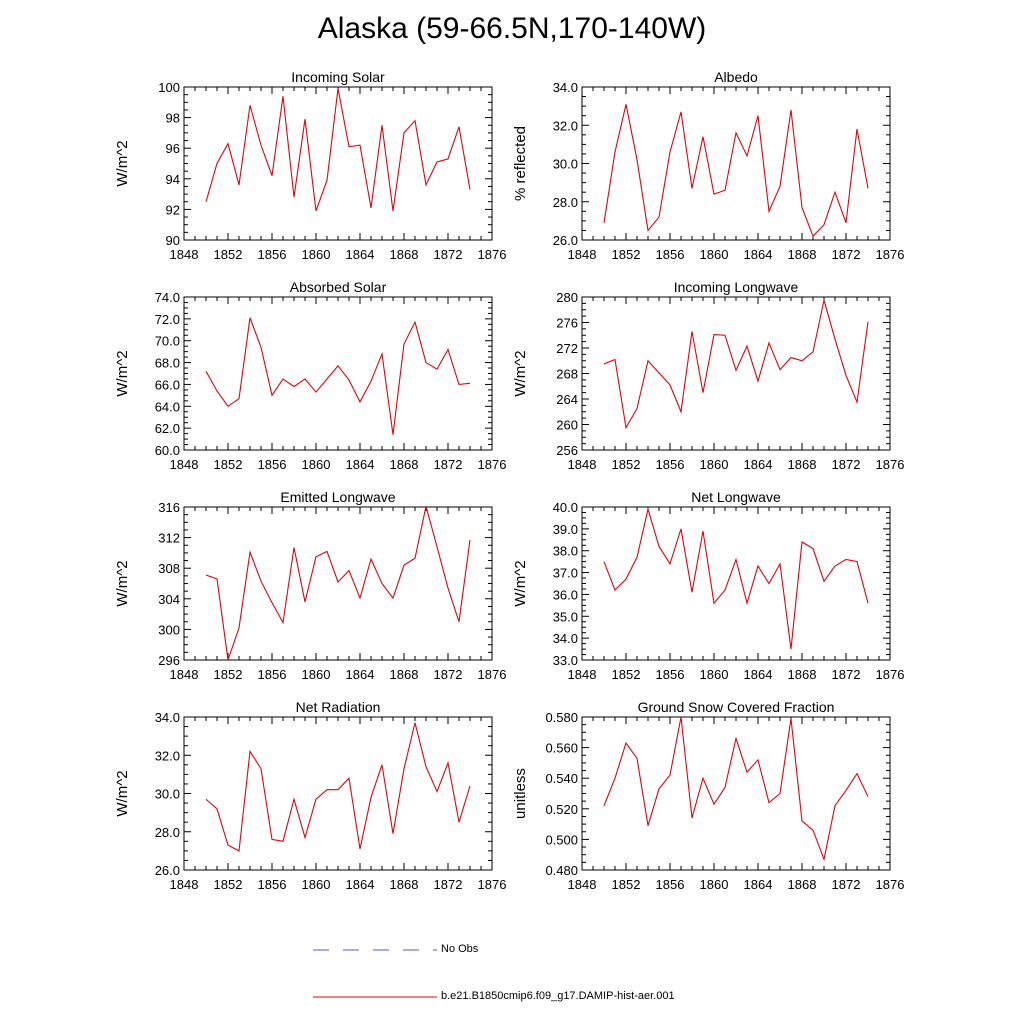  I want to click on panel-title: Ground Snow Covered Fraction, so click(736, 707).